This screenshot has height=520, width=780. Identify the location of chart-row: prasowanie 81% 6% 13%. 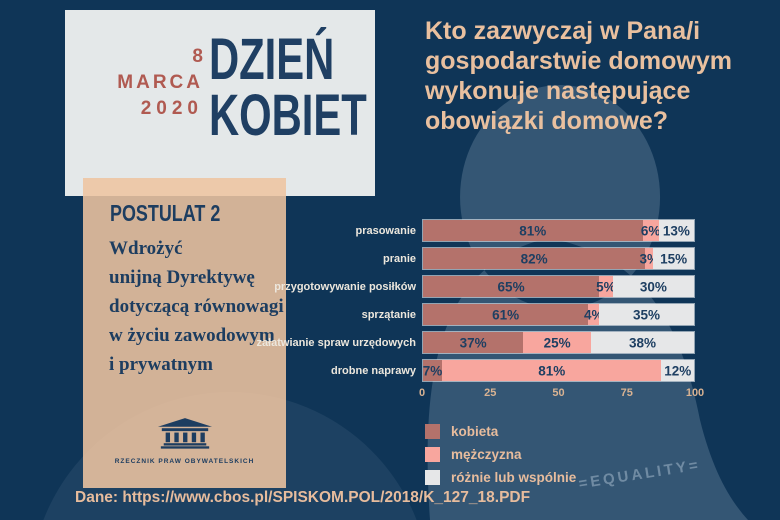
(525, 230).